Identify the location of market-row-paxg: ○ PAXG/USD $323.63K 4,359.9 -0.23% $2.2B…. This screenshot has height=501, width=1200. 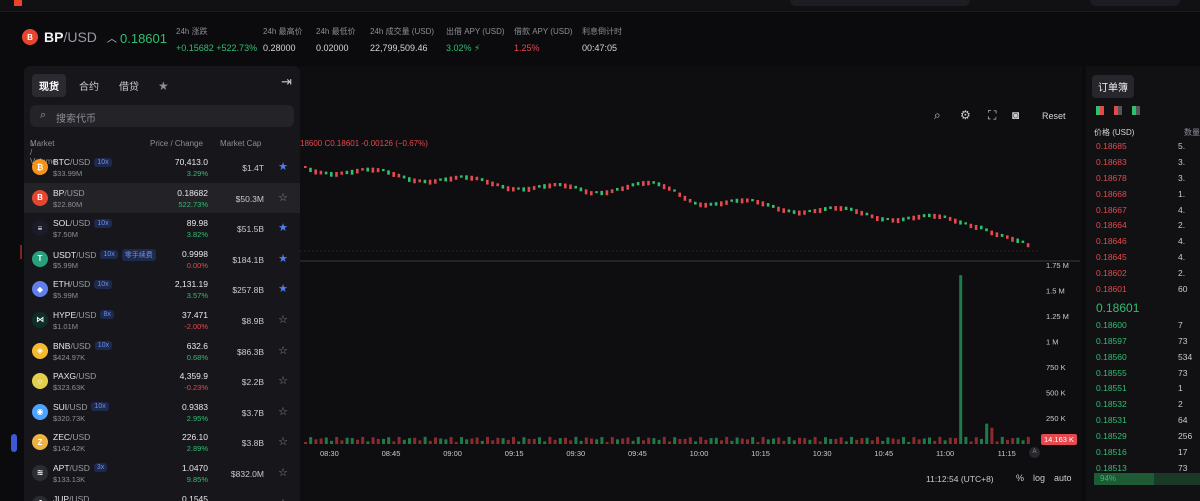
(162, 381).